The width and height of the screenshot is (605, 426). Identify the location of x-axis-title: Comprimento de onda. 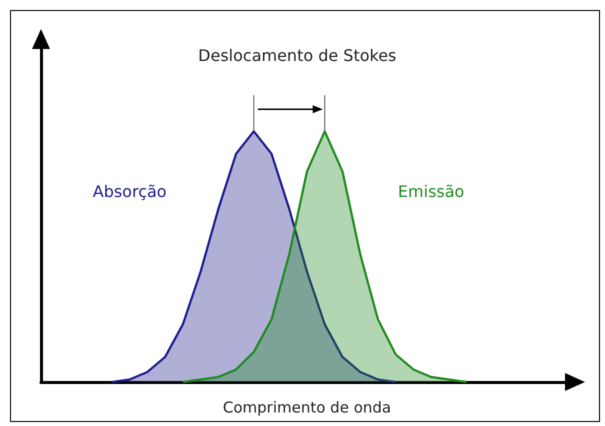
(307, 407).